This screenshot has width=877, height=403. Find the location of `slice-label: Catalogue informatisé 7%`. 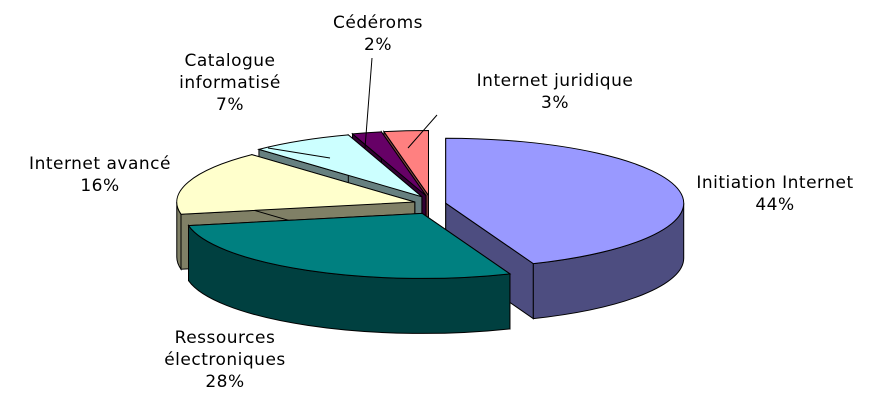

slice-label: Catalogue informatisé 7% is located at coordinates (230, 83).